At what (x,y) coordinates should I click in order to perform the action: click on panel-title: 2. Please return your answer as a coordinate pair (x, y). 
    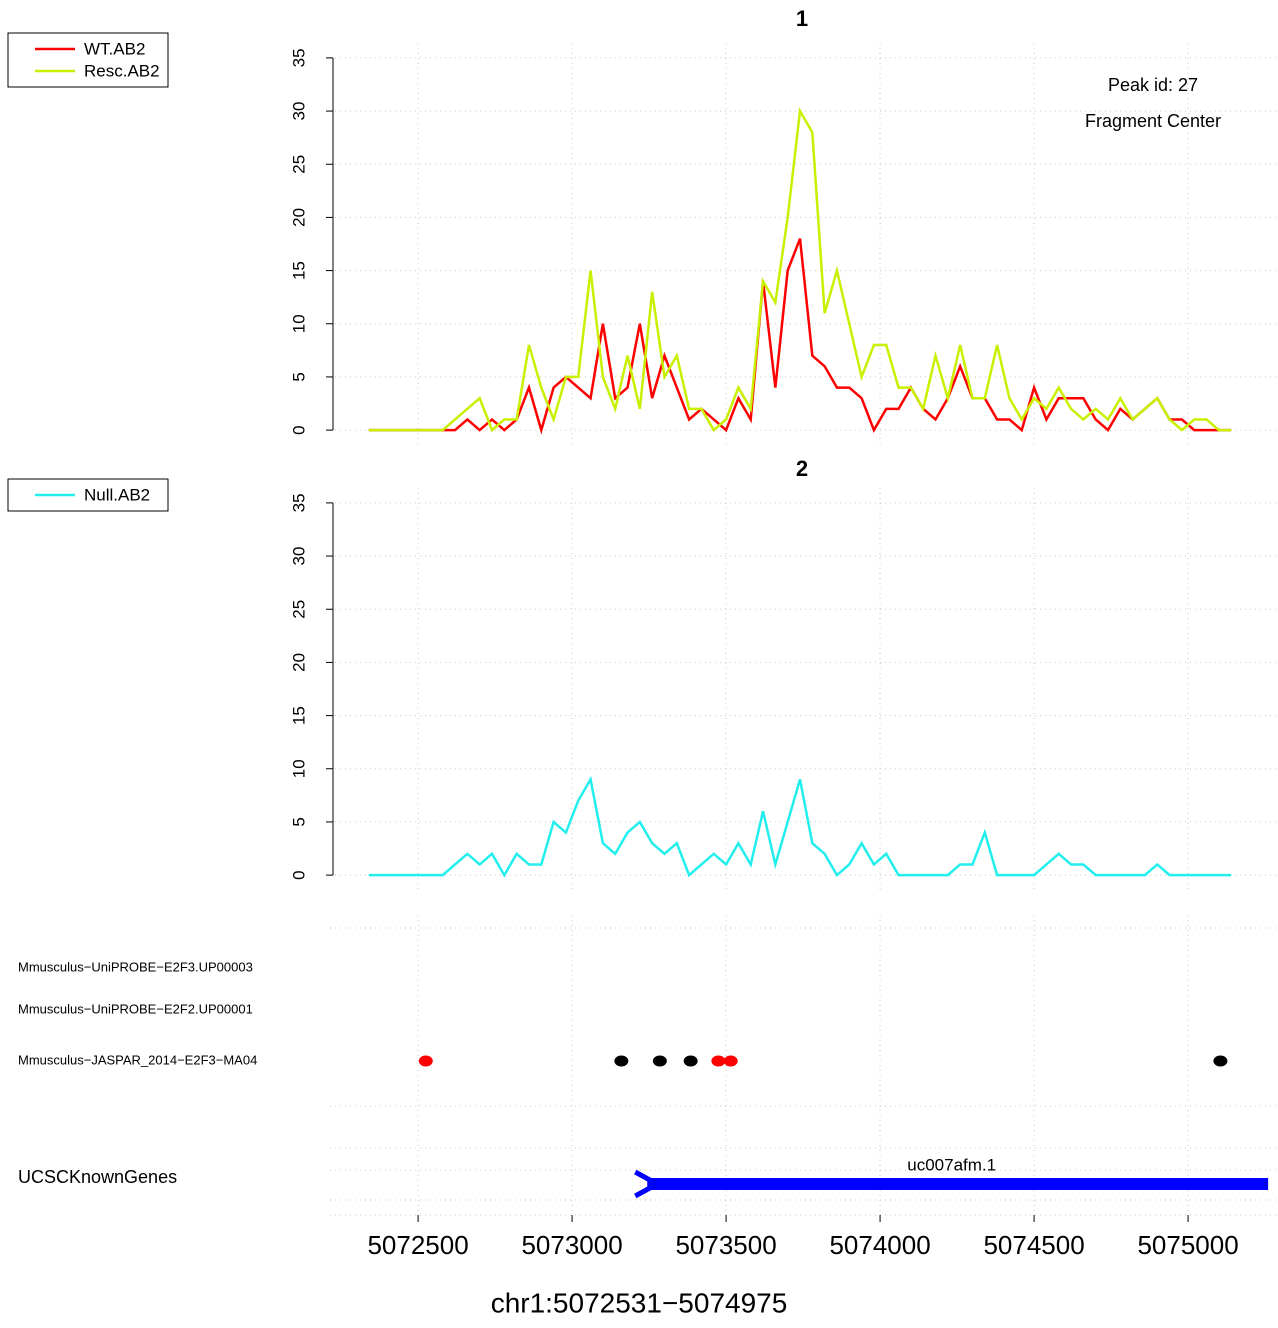
    Looking at the image, I should click on (802, 468).